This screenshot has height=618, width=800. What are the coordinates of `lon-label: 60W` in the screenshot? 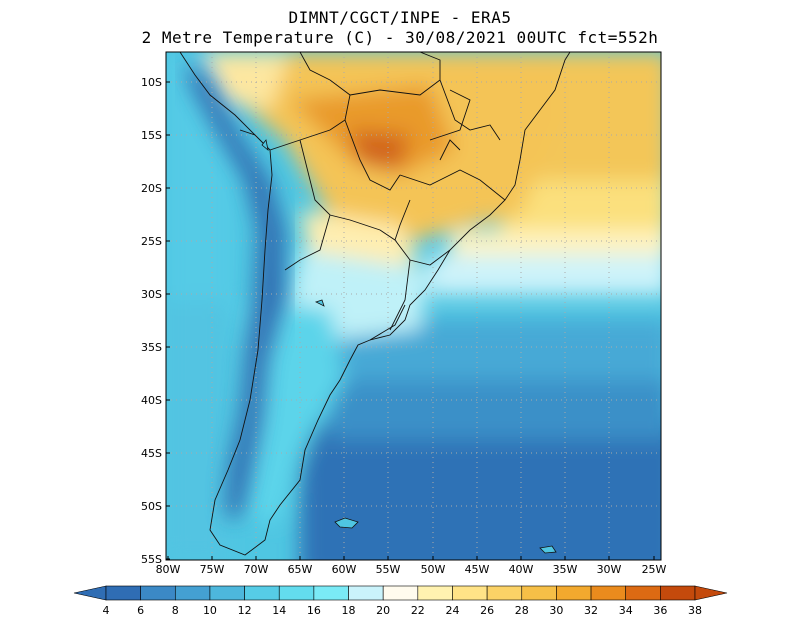 It's located at (344, 569).